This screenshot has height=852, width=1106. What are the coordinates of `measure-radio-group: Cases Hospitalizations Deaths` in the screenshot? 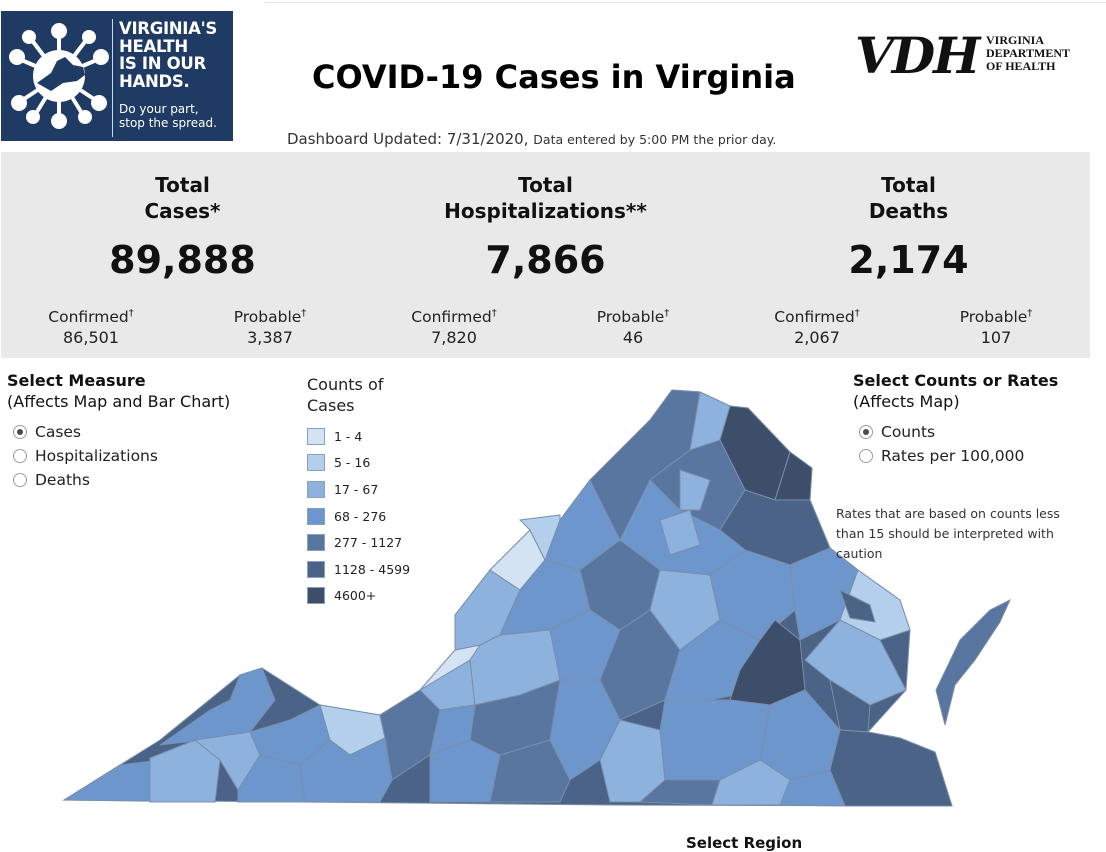 It's located at (85, 456).